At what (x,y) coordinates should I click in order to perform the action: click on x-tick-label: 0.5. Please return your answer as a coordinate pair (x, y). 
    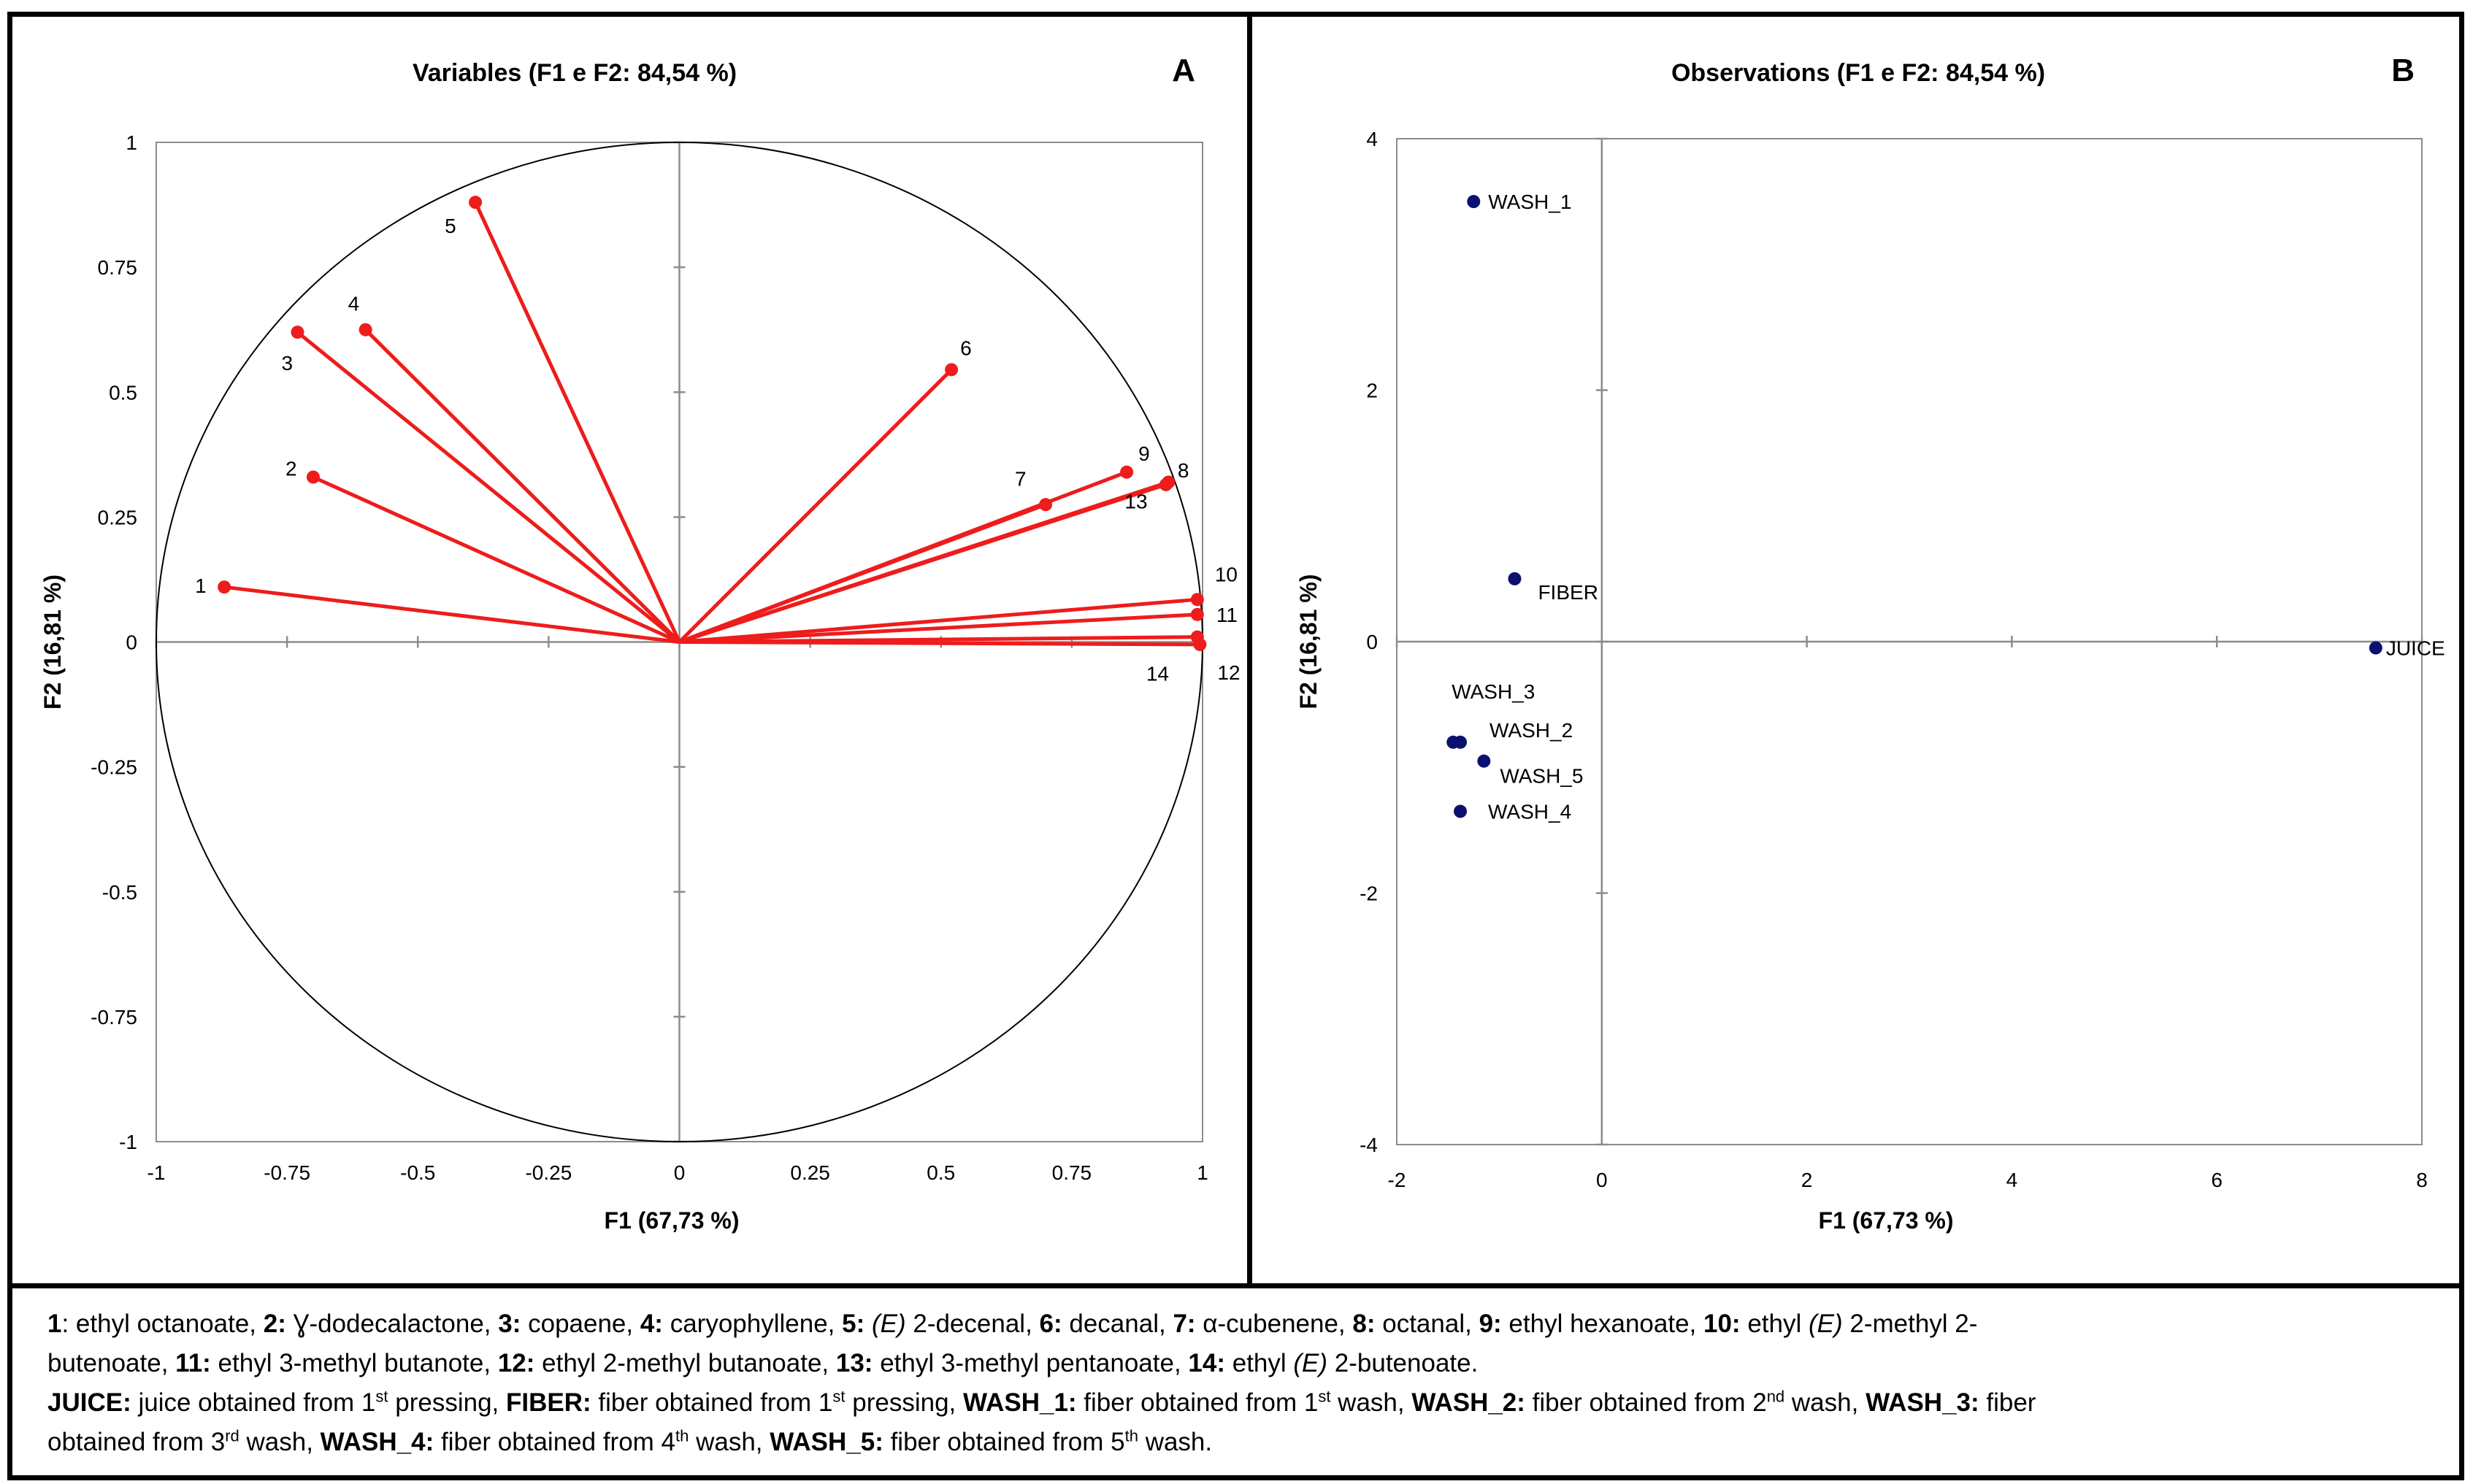
    Looking at the image, I should click on (941, 1172).